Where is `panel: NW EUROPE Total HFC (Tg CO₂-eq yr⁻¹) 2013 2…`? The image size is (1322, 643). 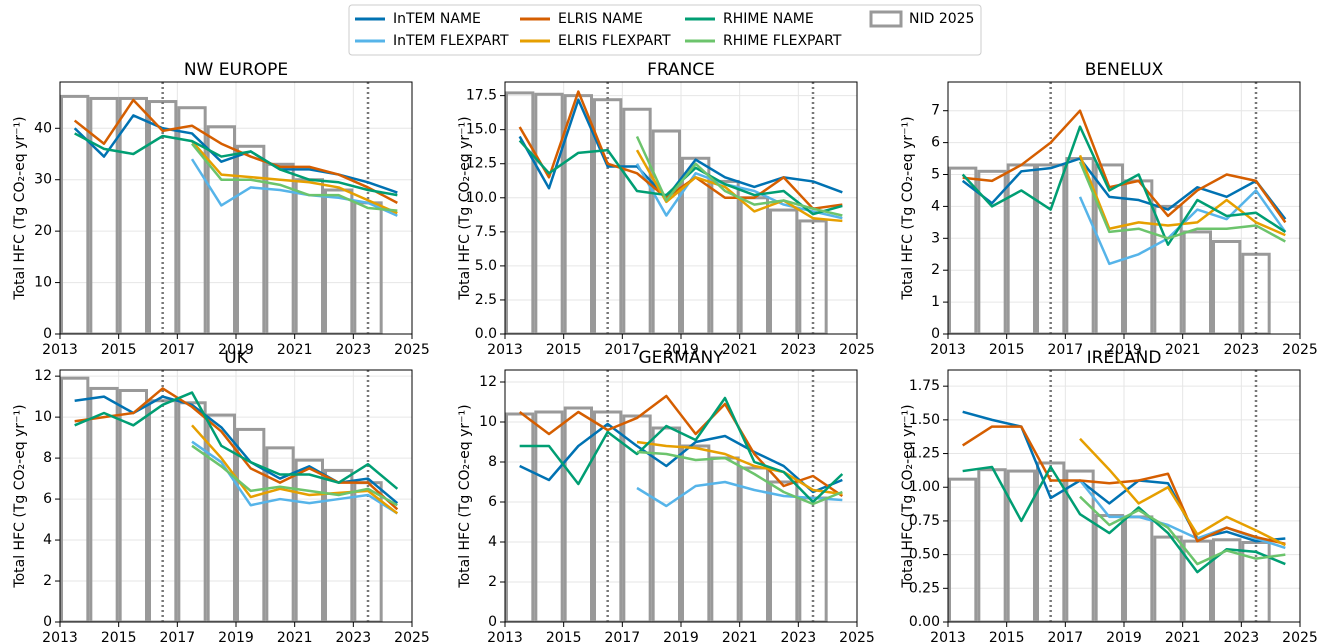 panel: NW EUROPE Total HFC (Tg CO₂-eq yr⁻¹) 2013 2… is located at coordinates (221, 209).